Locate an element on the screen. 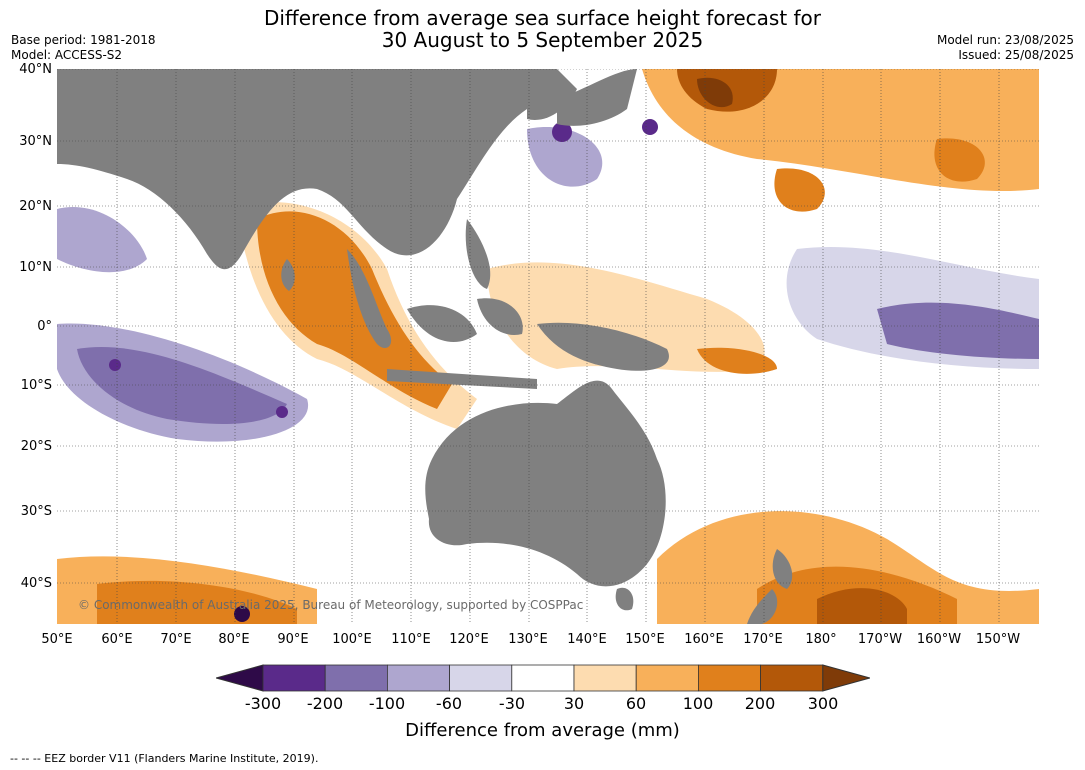 The image size is (1085, 770). lon-label-170w: 170°W is located at coordinates (880, 639).